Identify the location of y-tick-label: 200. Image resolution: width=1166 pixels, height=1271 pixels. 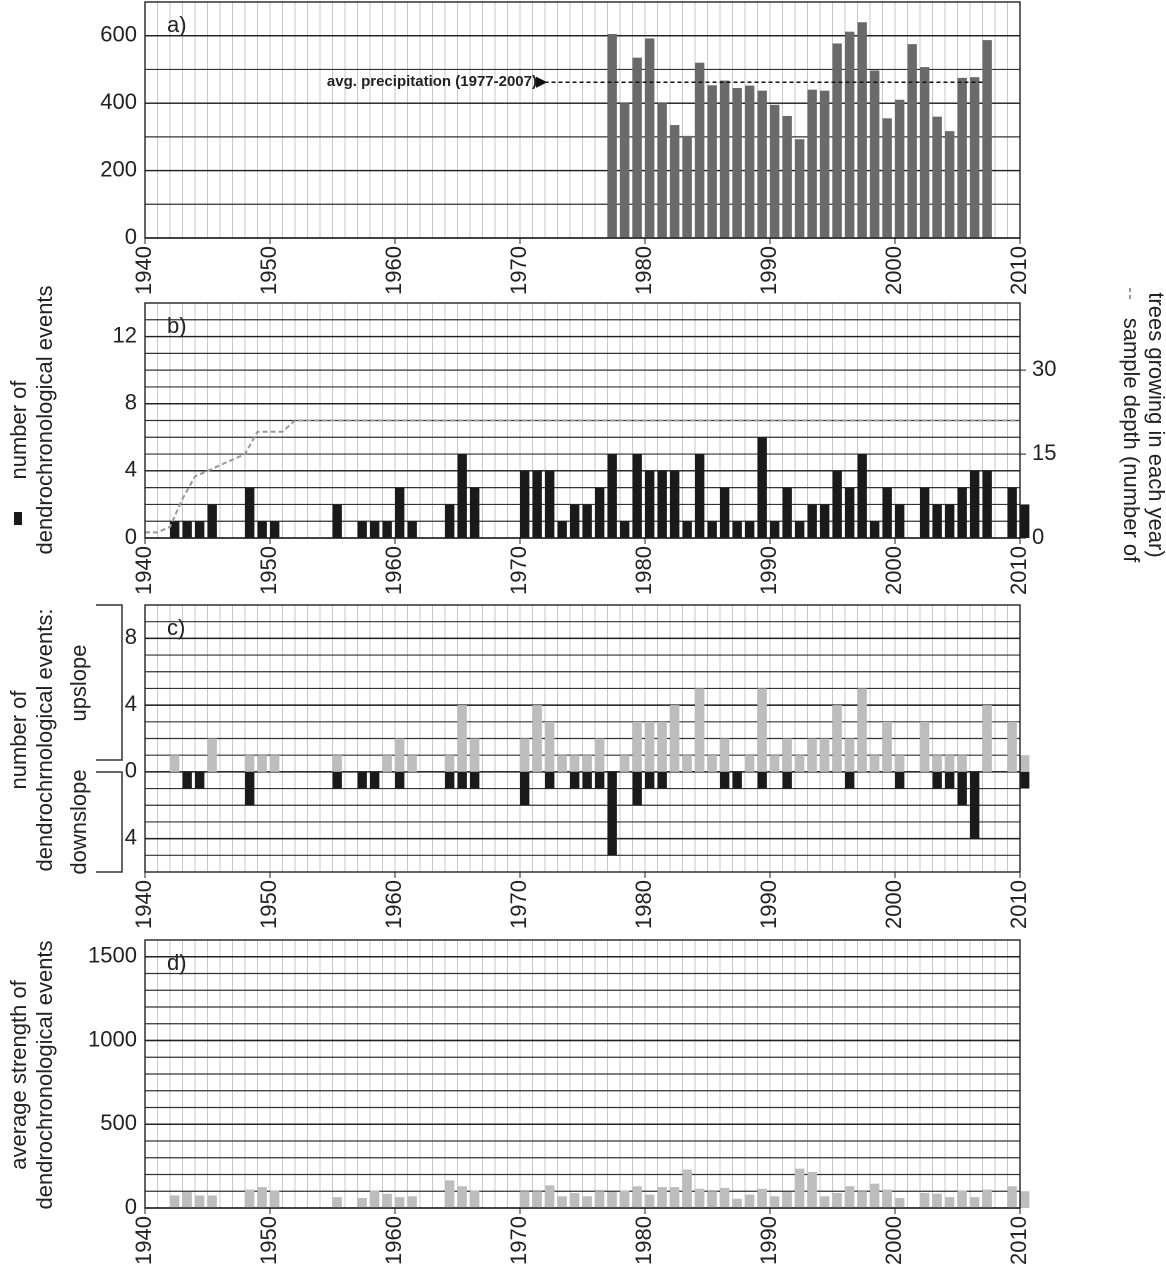
(118, 168).